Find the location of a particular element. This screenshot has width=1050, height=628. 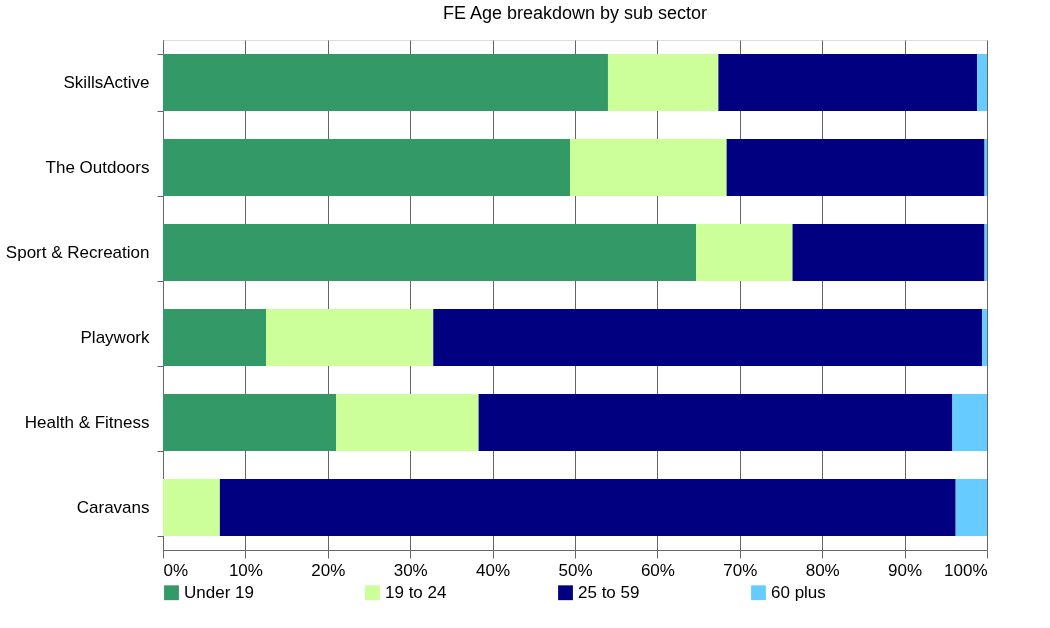

x-tick-label: 60% is located at coordinates (657, 570).